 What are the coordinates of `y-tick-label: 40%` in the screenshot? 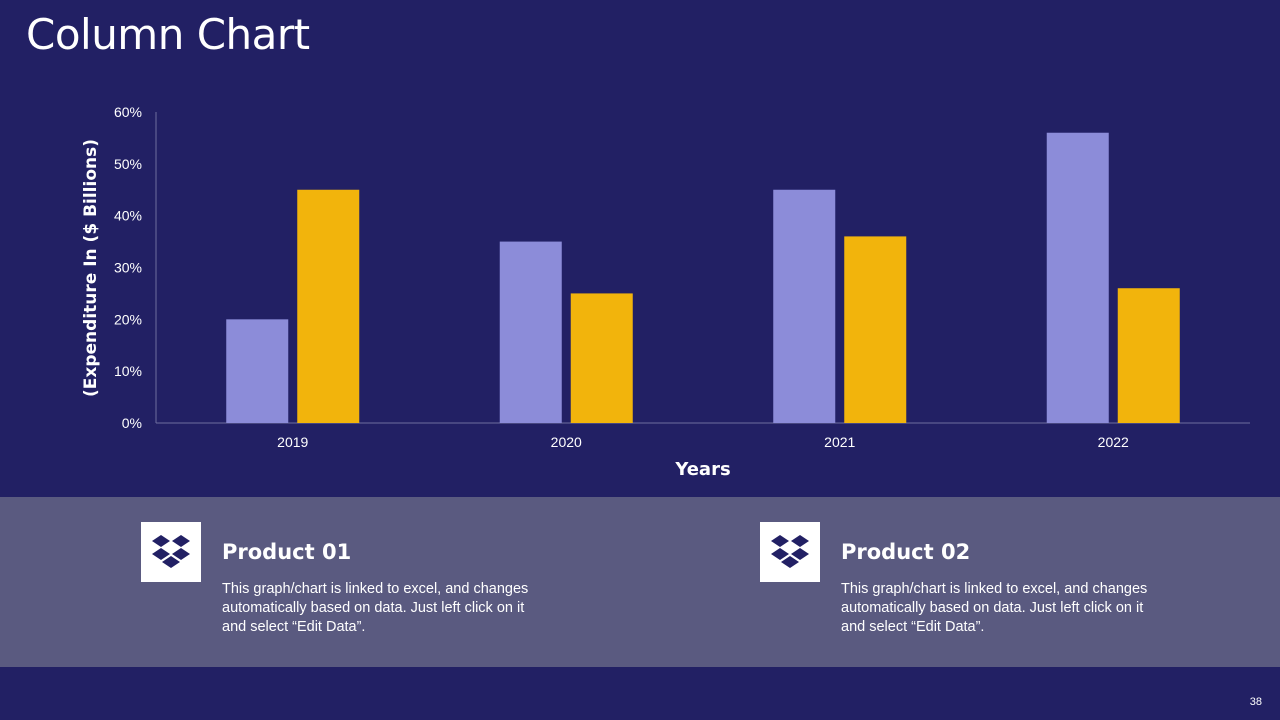 It's located at (128, 216).